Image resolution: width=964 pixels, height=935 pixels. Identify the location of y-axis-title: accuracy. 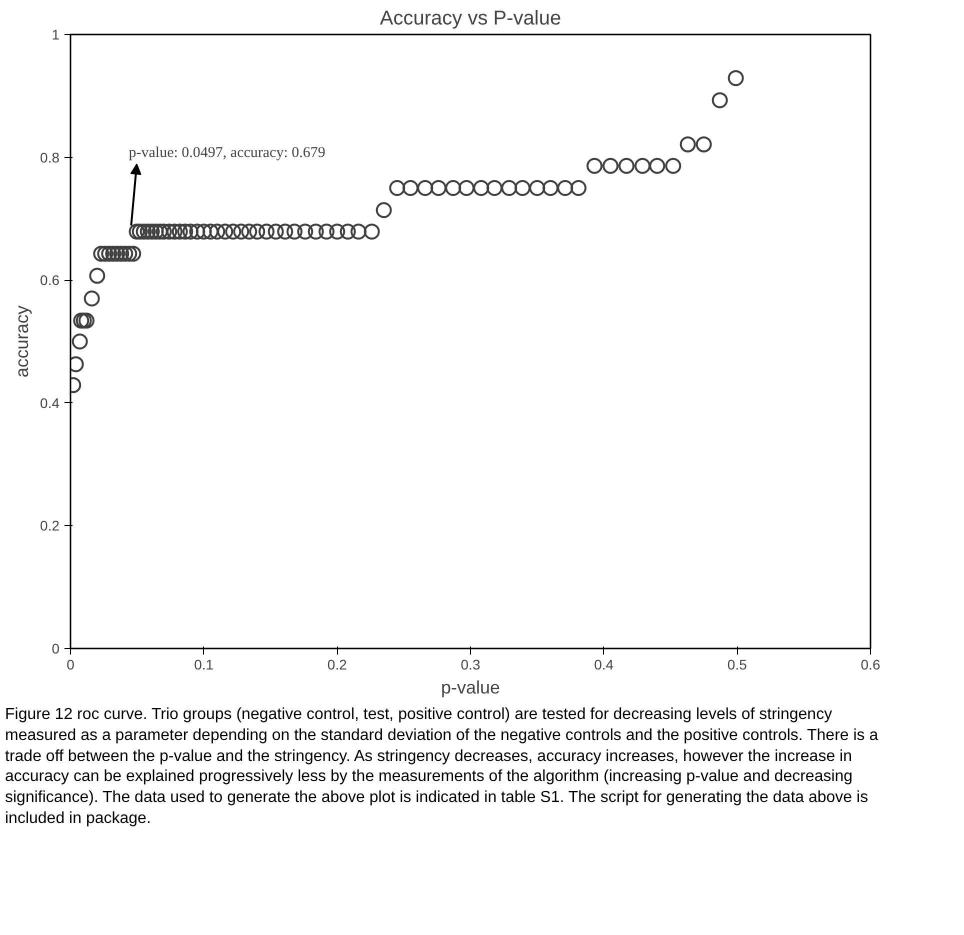
(22, 341).